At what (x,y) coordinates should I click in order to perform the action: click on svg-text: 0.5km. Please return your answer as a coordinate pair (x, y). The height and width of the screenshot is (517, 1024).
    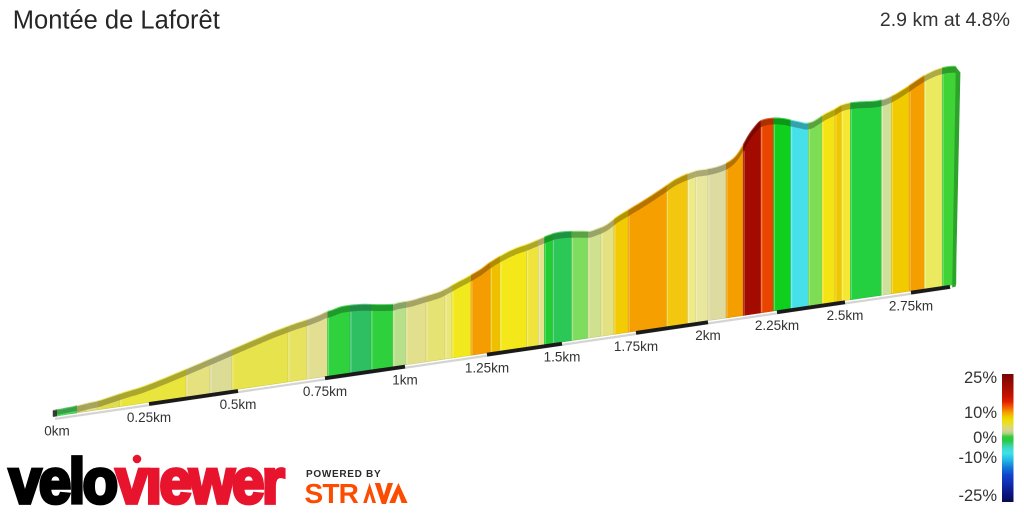
    Looking at the image, I should click on (238, 404).